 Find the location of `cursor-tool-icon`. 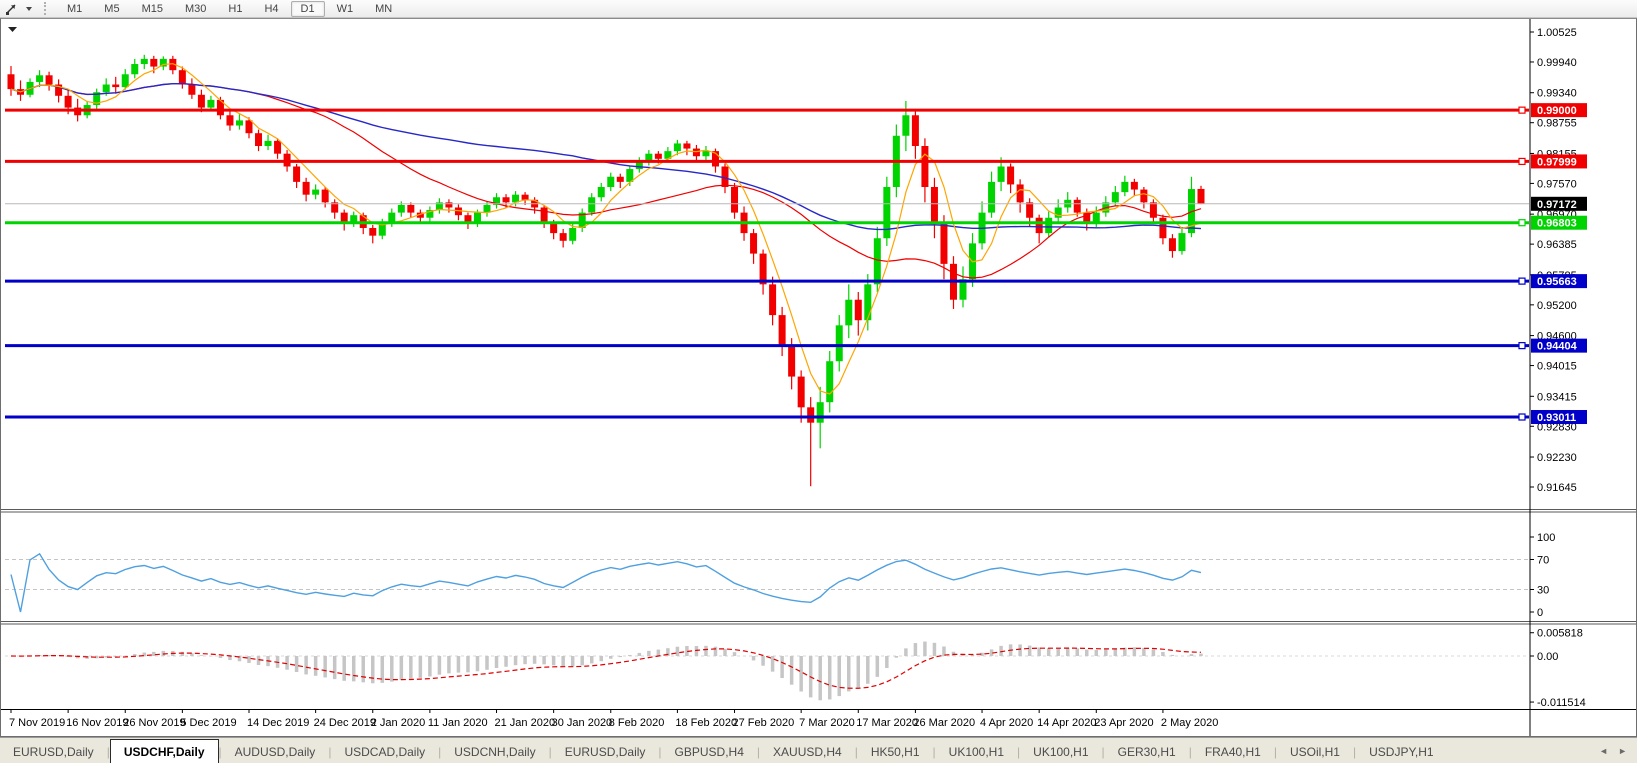

cursor-tool-icon is located at coordinates (14, 8).